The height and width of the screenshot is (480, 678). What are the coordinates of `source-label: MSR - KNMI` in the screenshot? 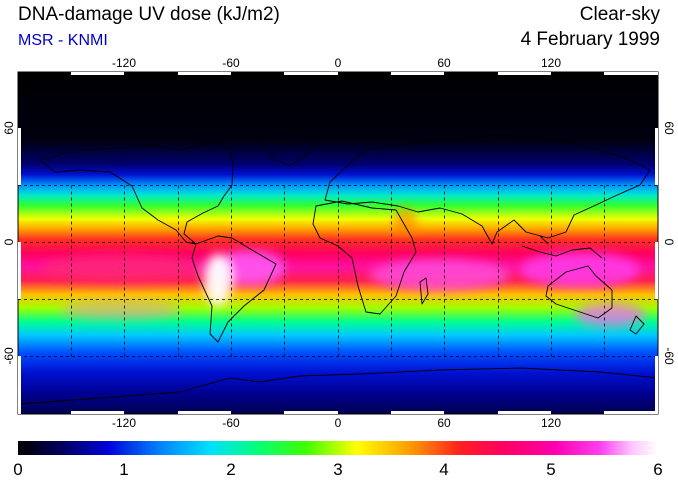 It's located at (63, 40).